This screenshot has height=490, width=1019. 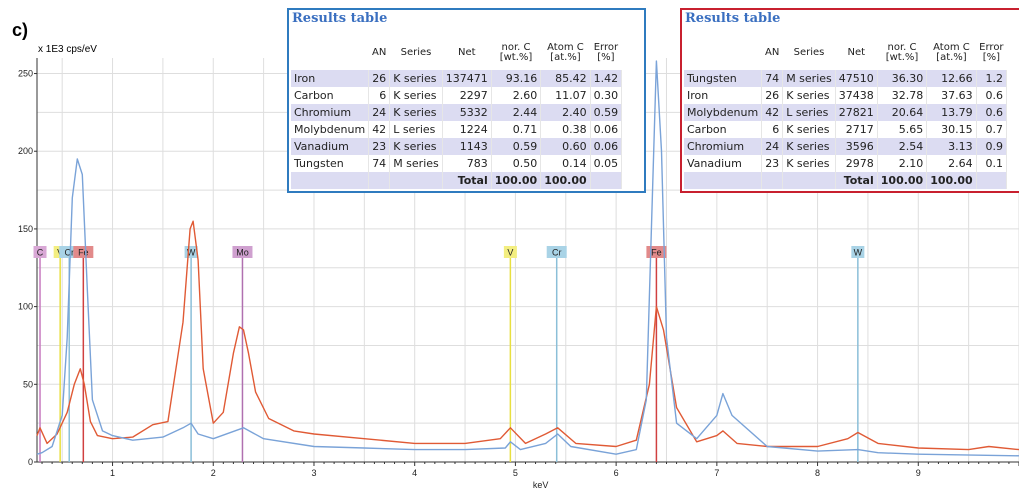 I want to click on x-tick-label: 3, so click(x=313, y=473).